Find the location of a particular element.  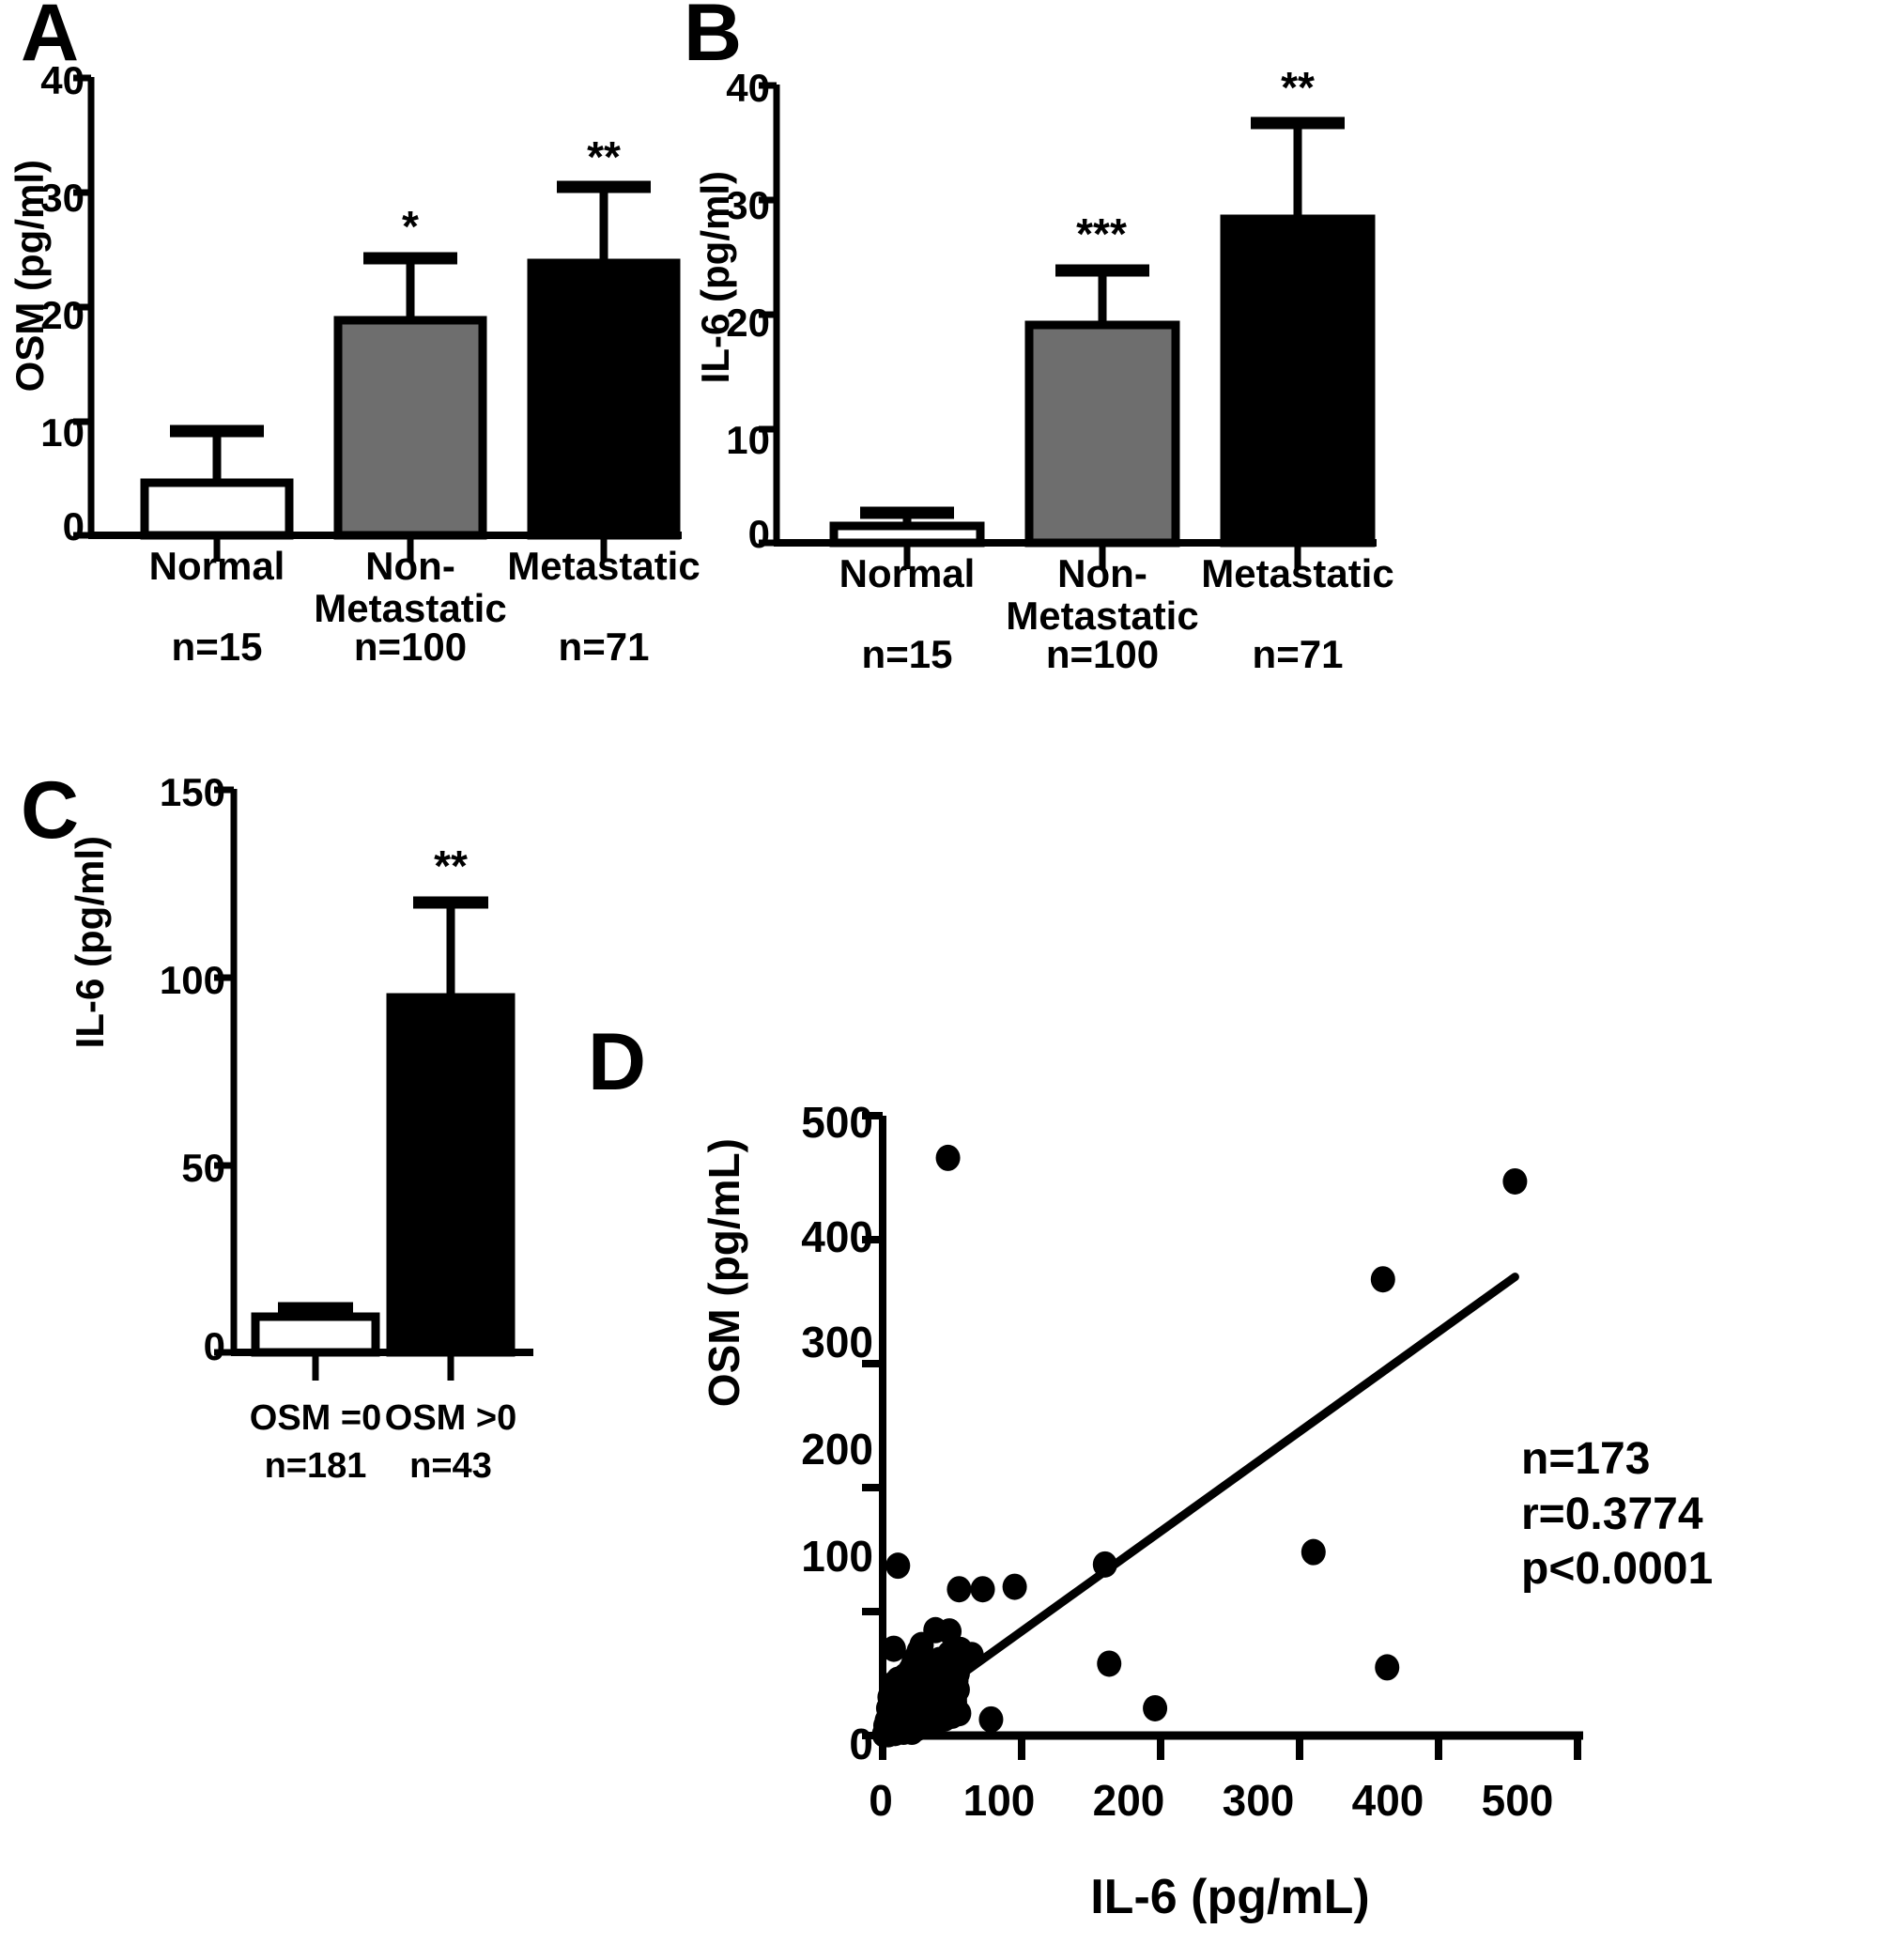

panel-a-count-metastatic: n=71 is located at coordinates (604, 647).